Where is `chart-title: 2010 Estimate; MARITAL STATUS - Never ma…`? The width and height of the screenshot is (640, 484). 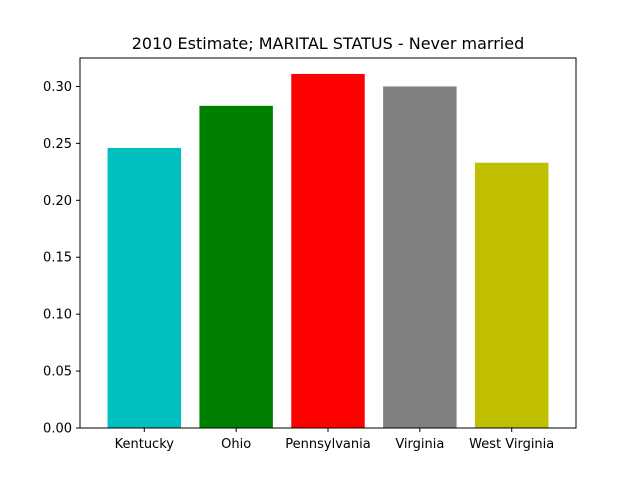 chart-title: 2010 Estimate; MARITAL STATUS - Never ma… is located at coordinates (328, 43).